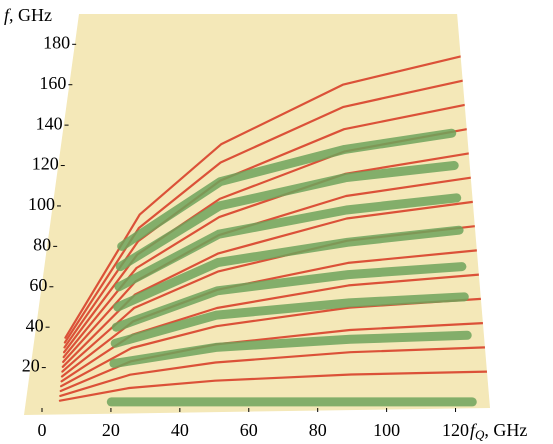  I want to click on y-tick-label: 60, so click(38, 285).